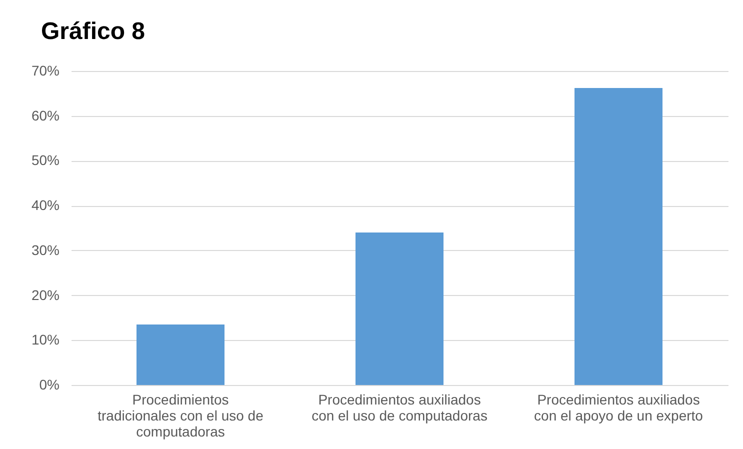  Describe the element at coordinates (45, 205) in the screenshot. I see `y-tick-label: 40%` at that location.